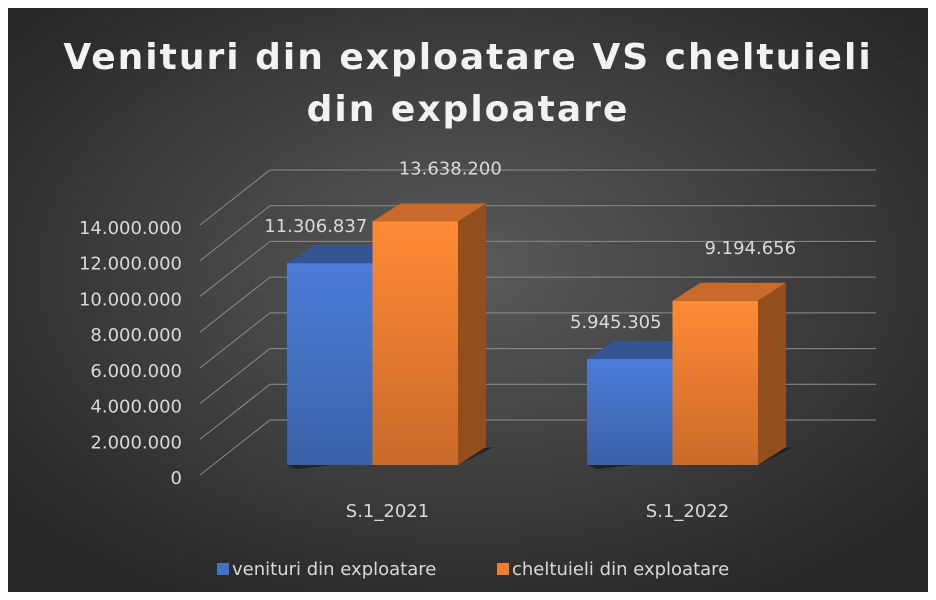  What do you see at coordinates (136, 442) in the screenshot?
I see `y-tick-label: 2.000.000` at bounding box center [136, 442].